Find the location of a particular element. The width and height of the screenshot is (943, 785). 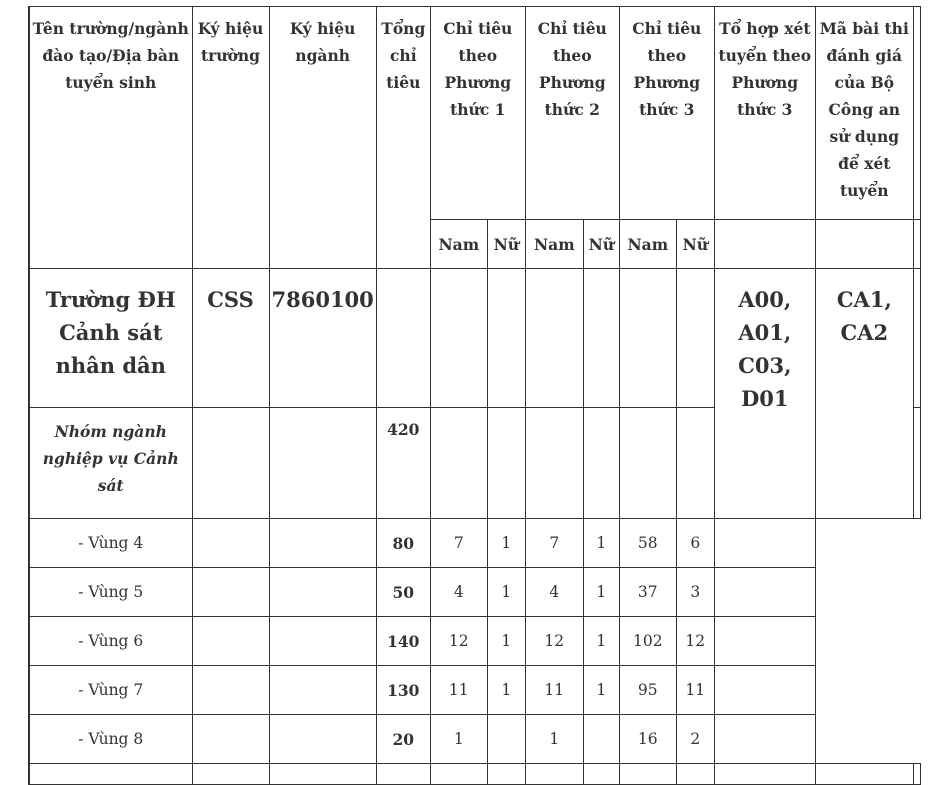

region-row: - Vùng 7 130 11 1 11 1 95 11 is located at coordinates (474, 690).